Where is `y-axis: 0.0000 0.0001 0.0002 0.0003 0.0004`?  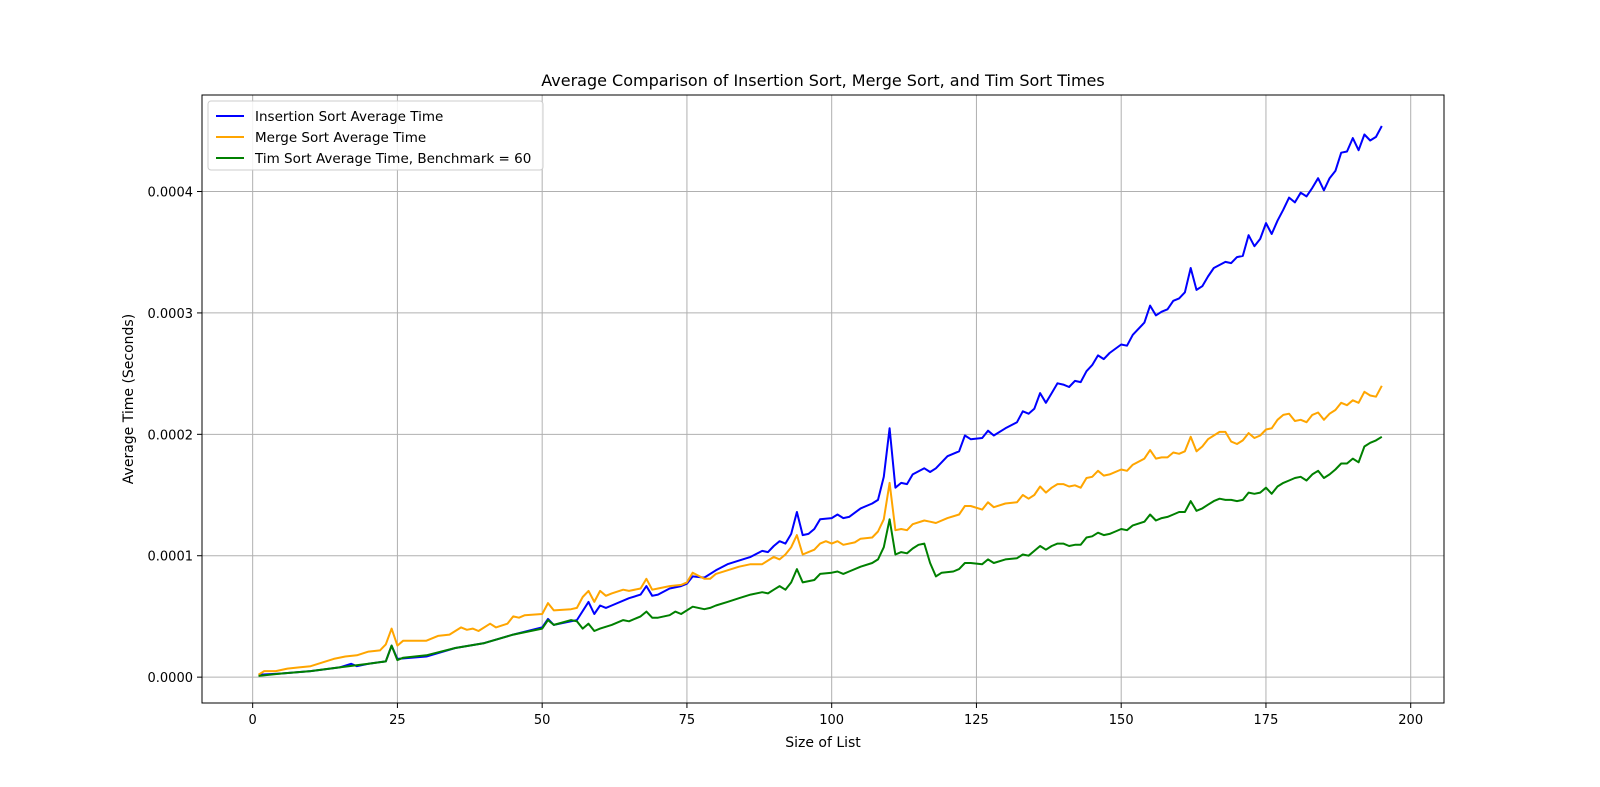
y-axis: 0.0000 0.0001 0.0002 0.0003 0.0004 is located at coordinates (175, 436).